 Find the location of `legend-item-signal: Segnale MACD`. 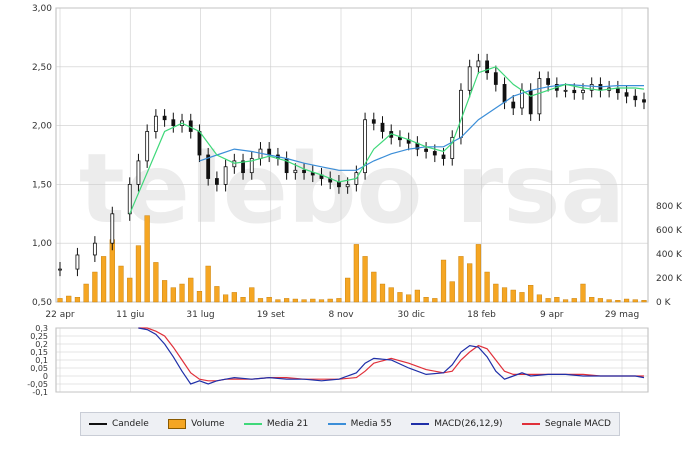

legend-item-signal: Segnale MACD is located at coordinates (566, 424).